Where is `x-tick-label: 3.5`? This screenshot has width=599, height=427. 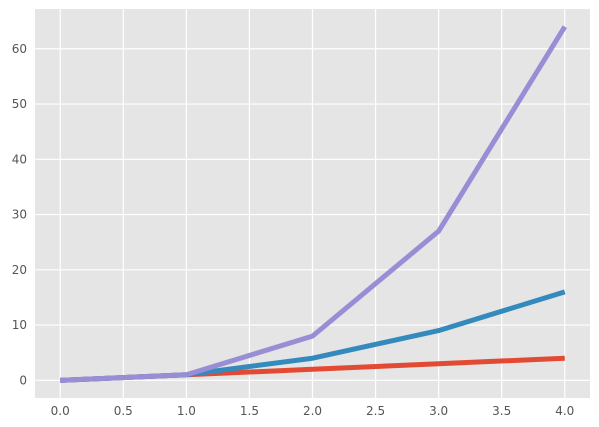 x-tick-label: 3.5 is located at coordinates (501, 411).